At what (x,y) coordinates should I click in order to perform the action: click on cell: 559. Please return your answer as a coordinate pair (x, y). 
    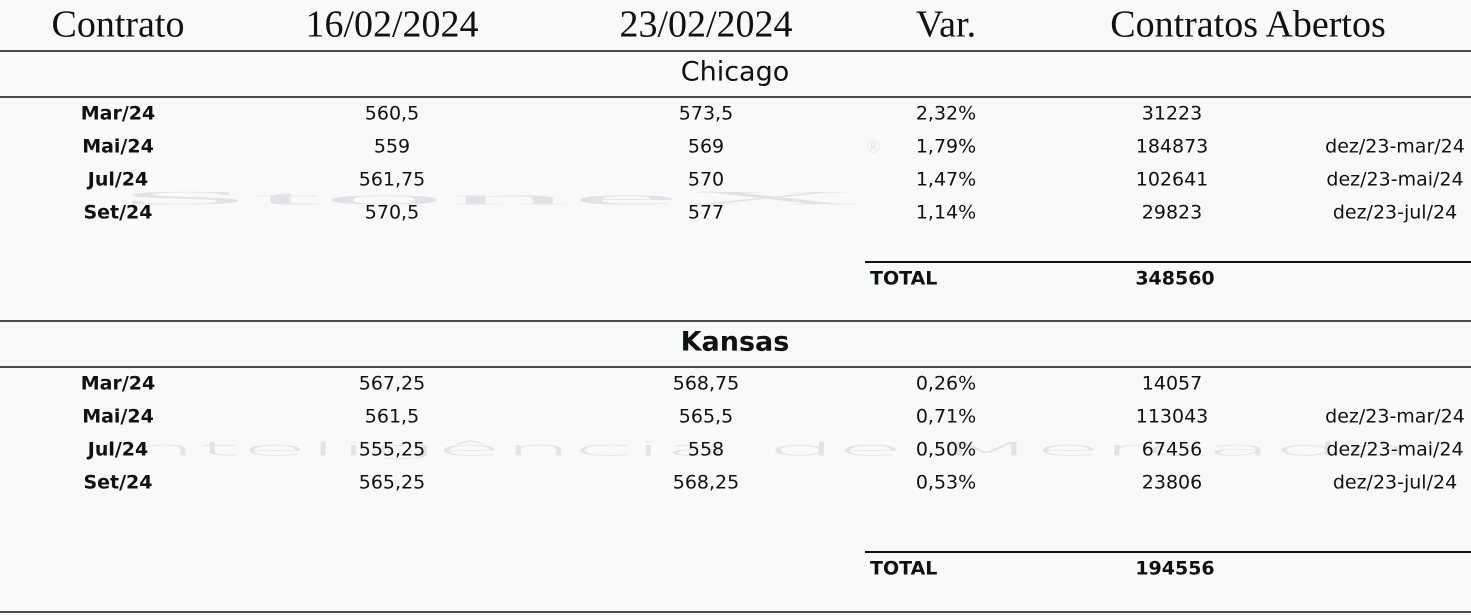
    Looking at the image, I should click on (392, 147).